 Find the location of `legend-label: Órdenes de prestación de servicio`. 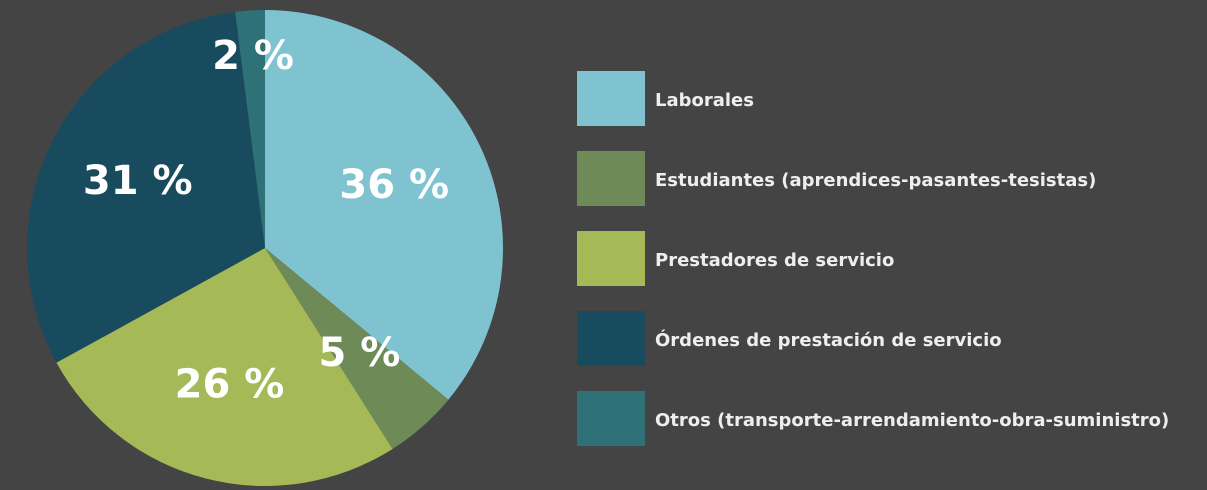

legend-label: Órdenes de prestación de servicio is located at coordinates (828, 340).